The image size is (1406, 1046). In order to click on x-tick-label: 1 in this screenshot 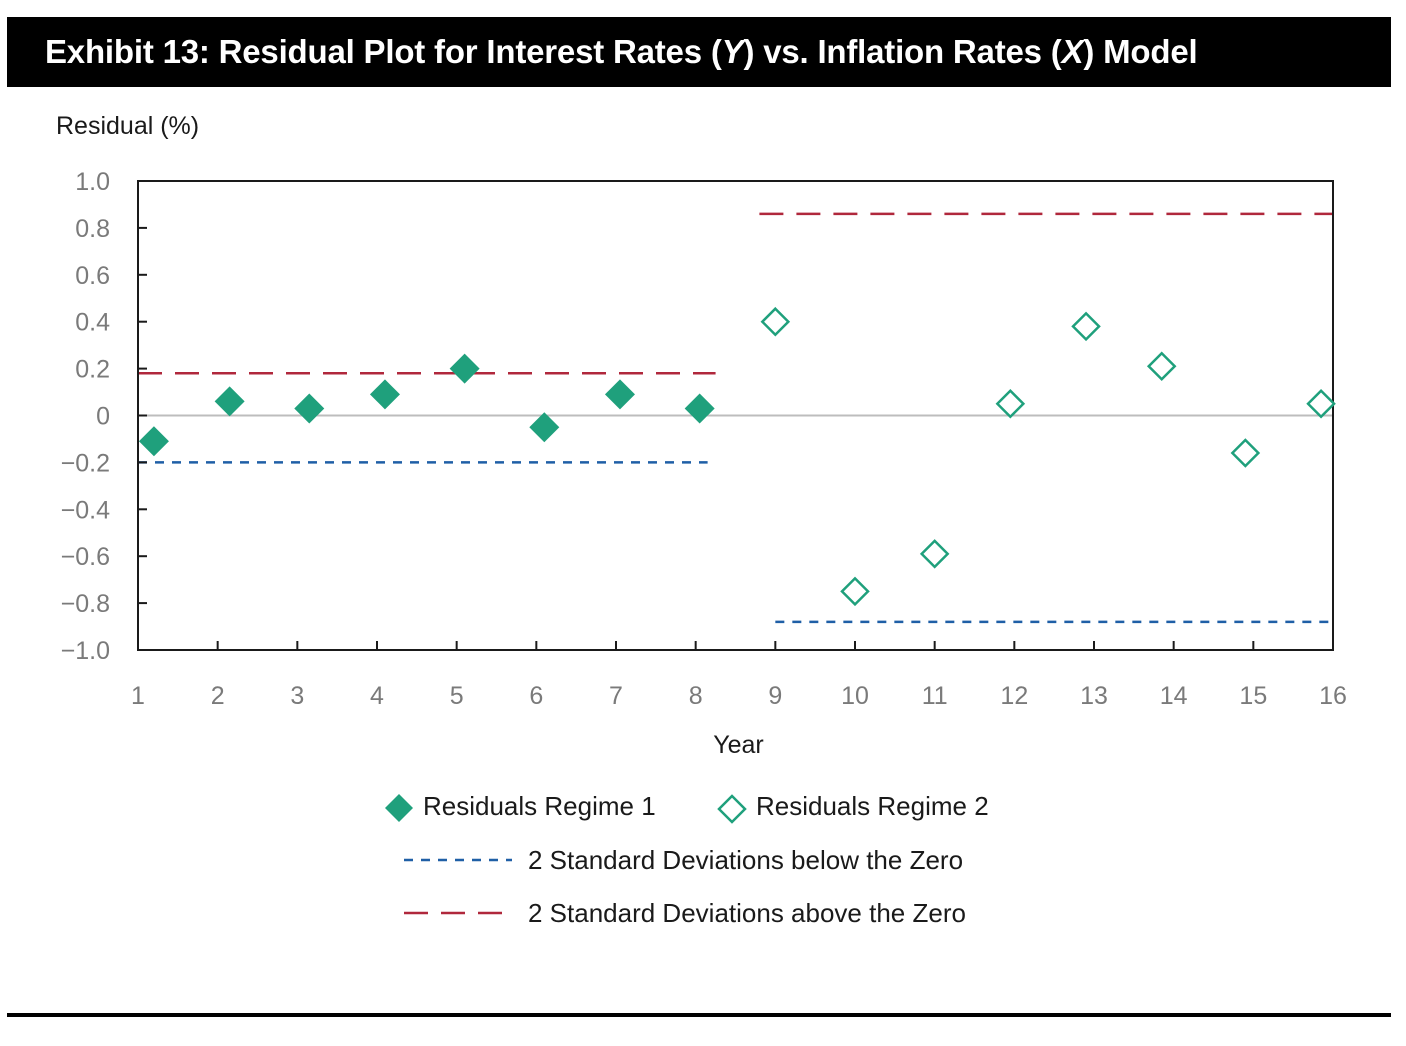, I will do `click(138, 696)`.